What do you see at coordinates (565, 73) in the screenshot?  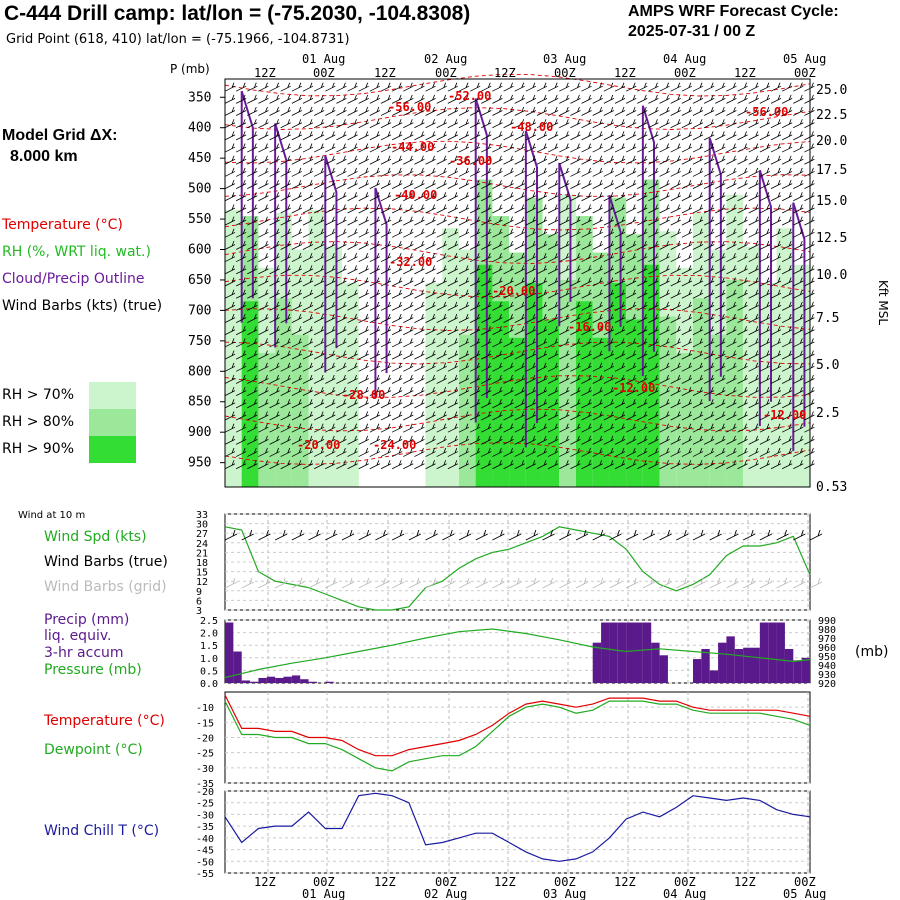 I see `top-hour-label: 00Z` at bounding box center [565, 73].